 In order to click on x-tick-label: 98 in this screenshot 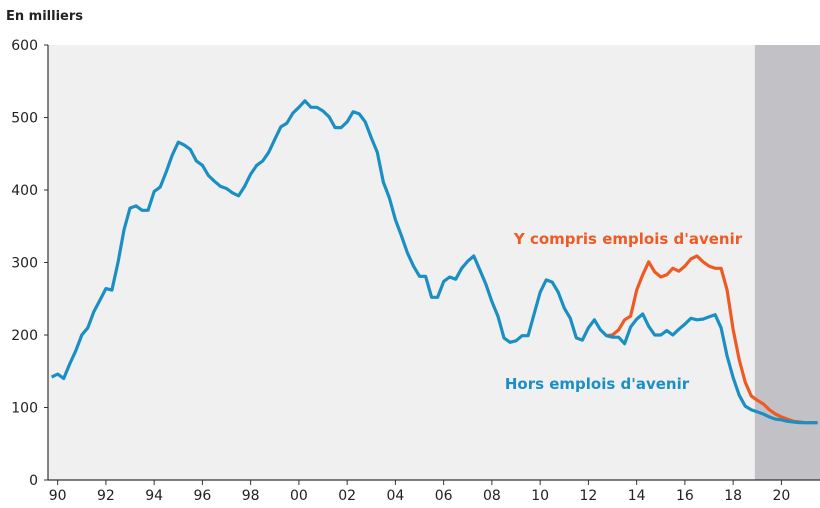, I will do `click(251, 496)`.